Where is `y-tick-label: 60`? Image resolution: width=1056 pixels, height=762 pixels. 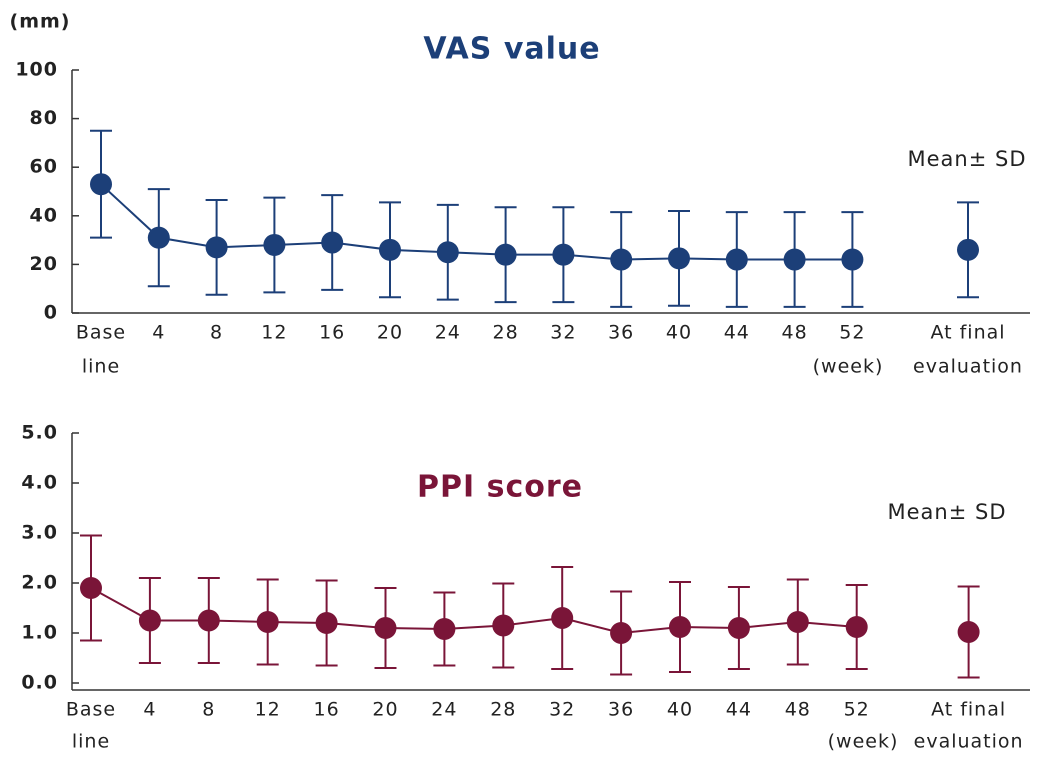 y-tick-label: 60 is located at coordinates (44, 167).